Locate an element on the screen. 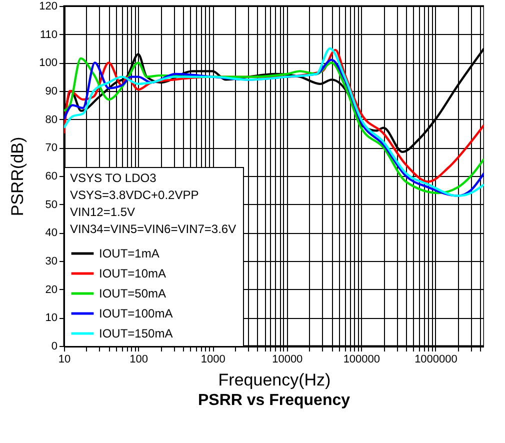 This screenshot has height=443, width=505. y-tick-label: 70 is located at coordinates (51, 148).